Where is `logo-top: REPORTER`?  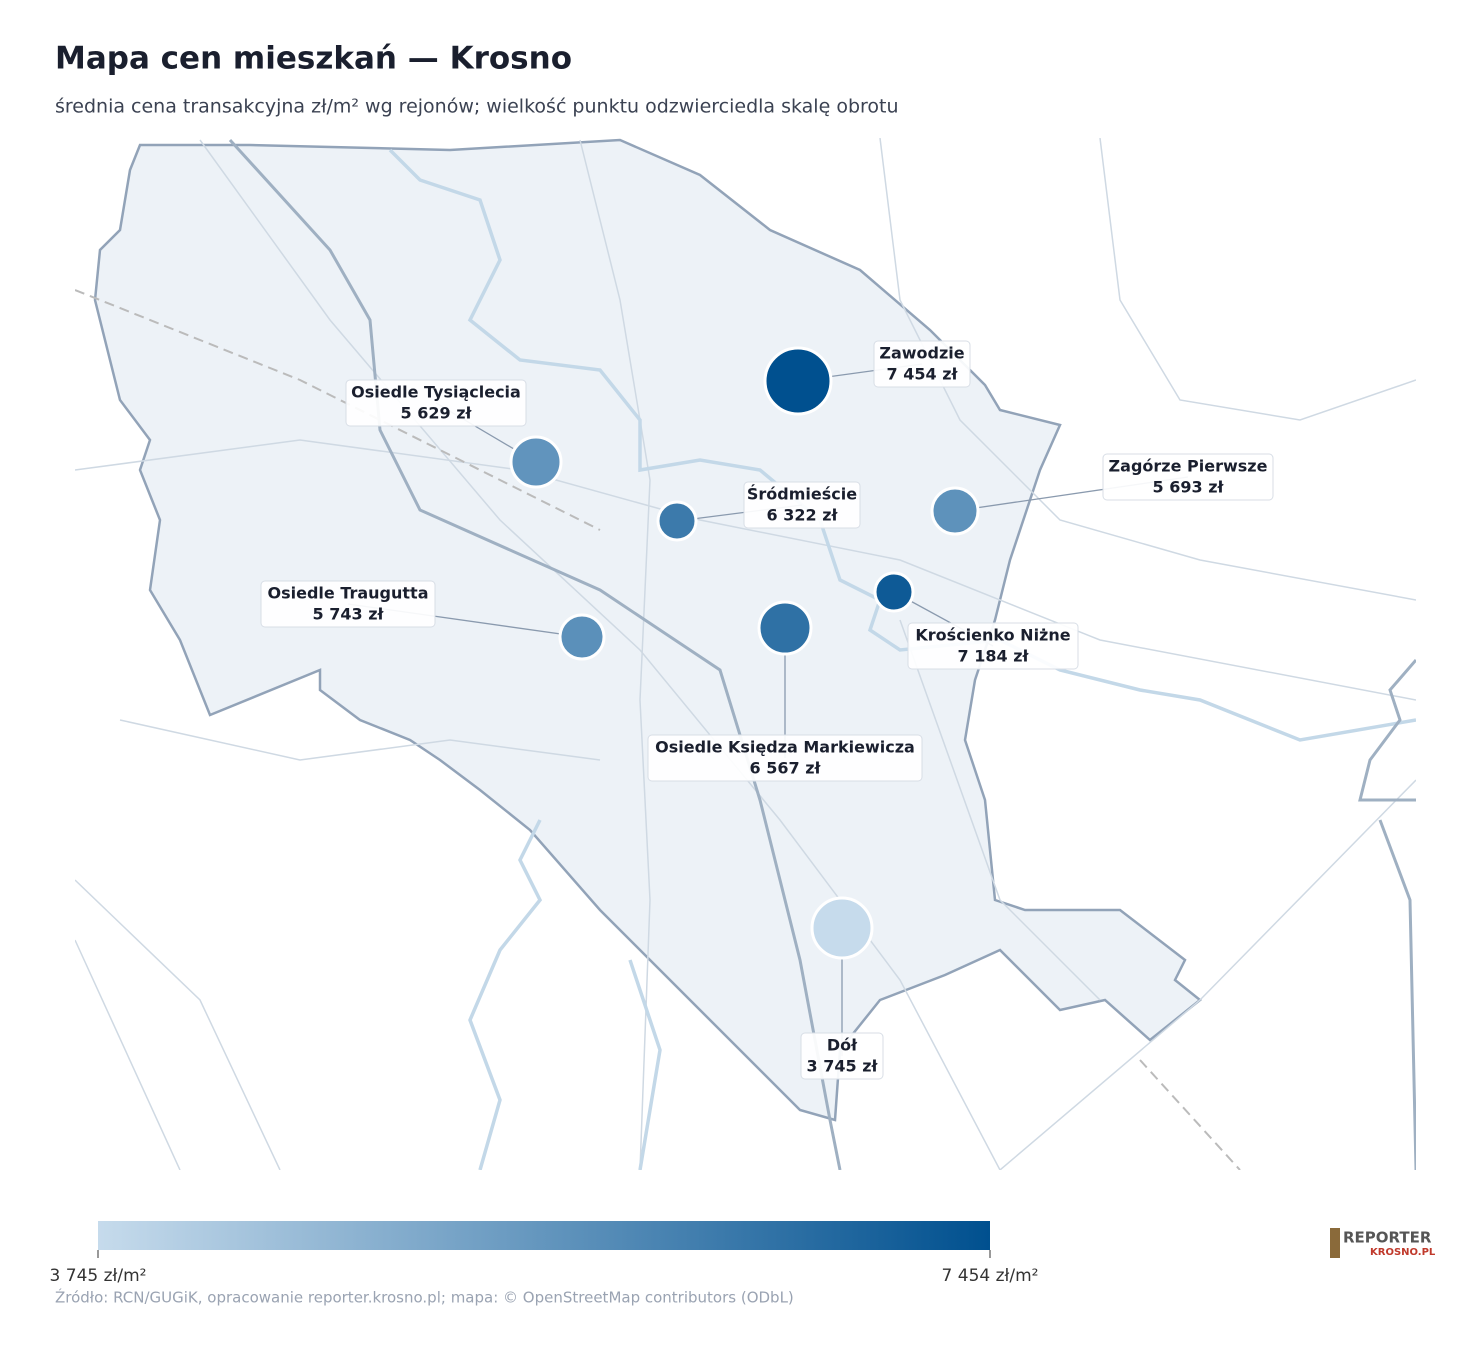
logo-top: REPORTER is located at coordinates (1387, 1238).